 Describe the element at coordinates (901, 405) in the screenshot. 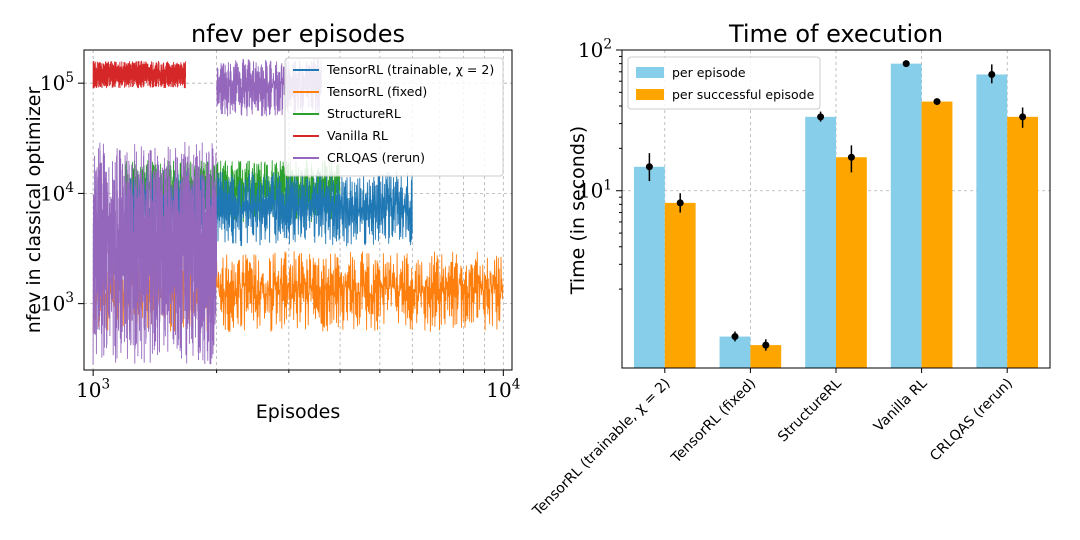

I see `category-label-3: Vanilla RL` at that location.